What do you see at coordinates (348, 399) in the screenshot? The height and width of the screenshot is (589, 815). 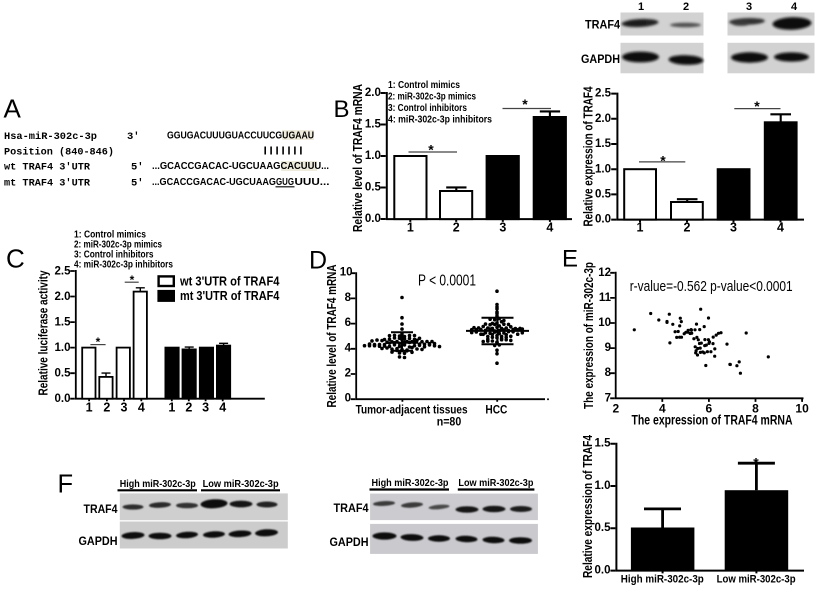 I see `svg-text: 0` at bounding box center [348, 399].